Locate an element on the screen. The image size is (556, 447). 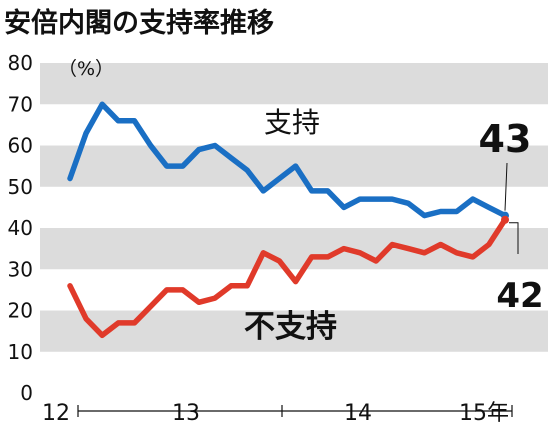
y-tick-label: 70 is located at coordinates (20, 104).